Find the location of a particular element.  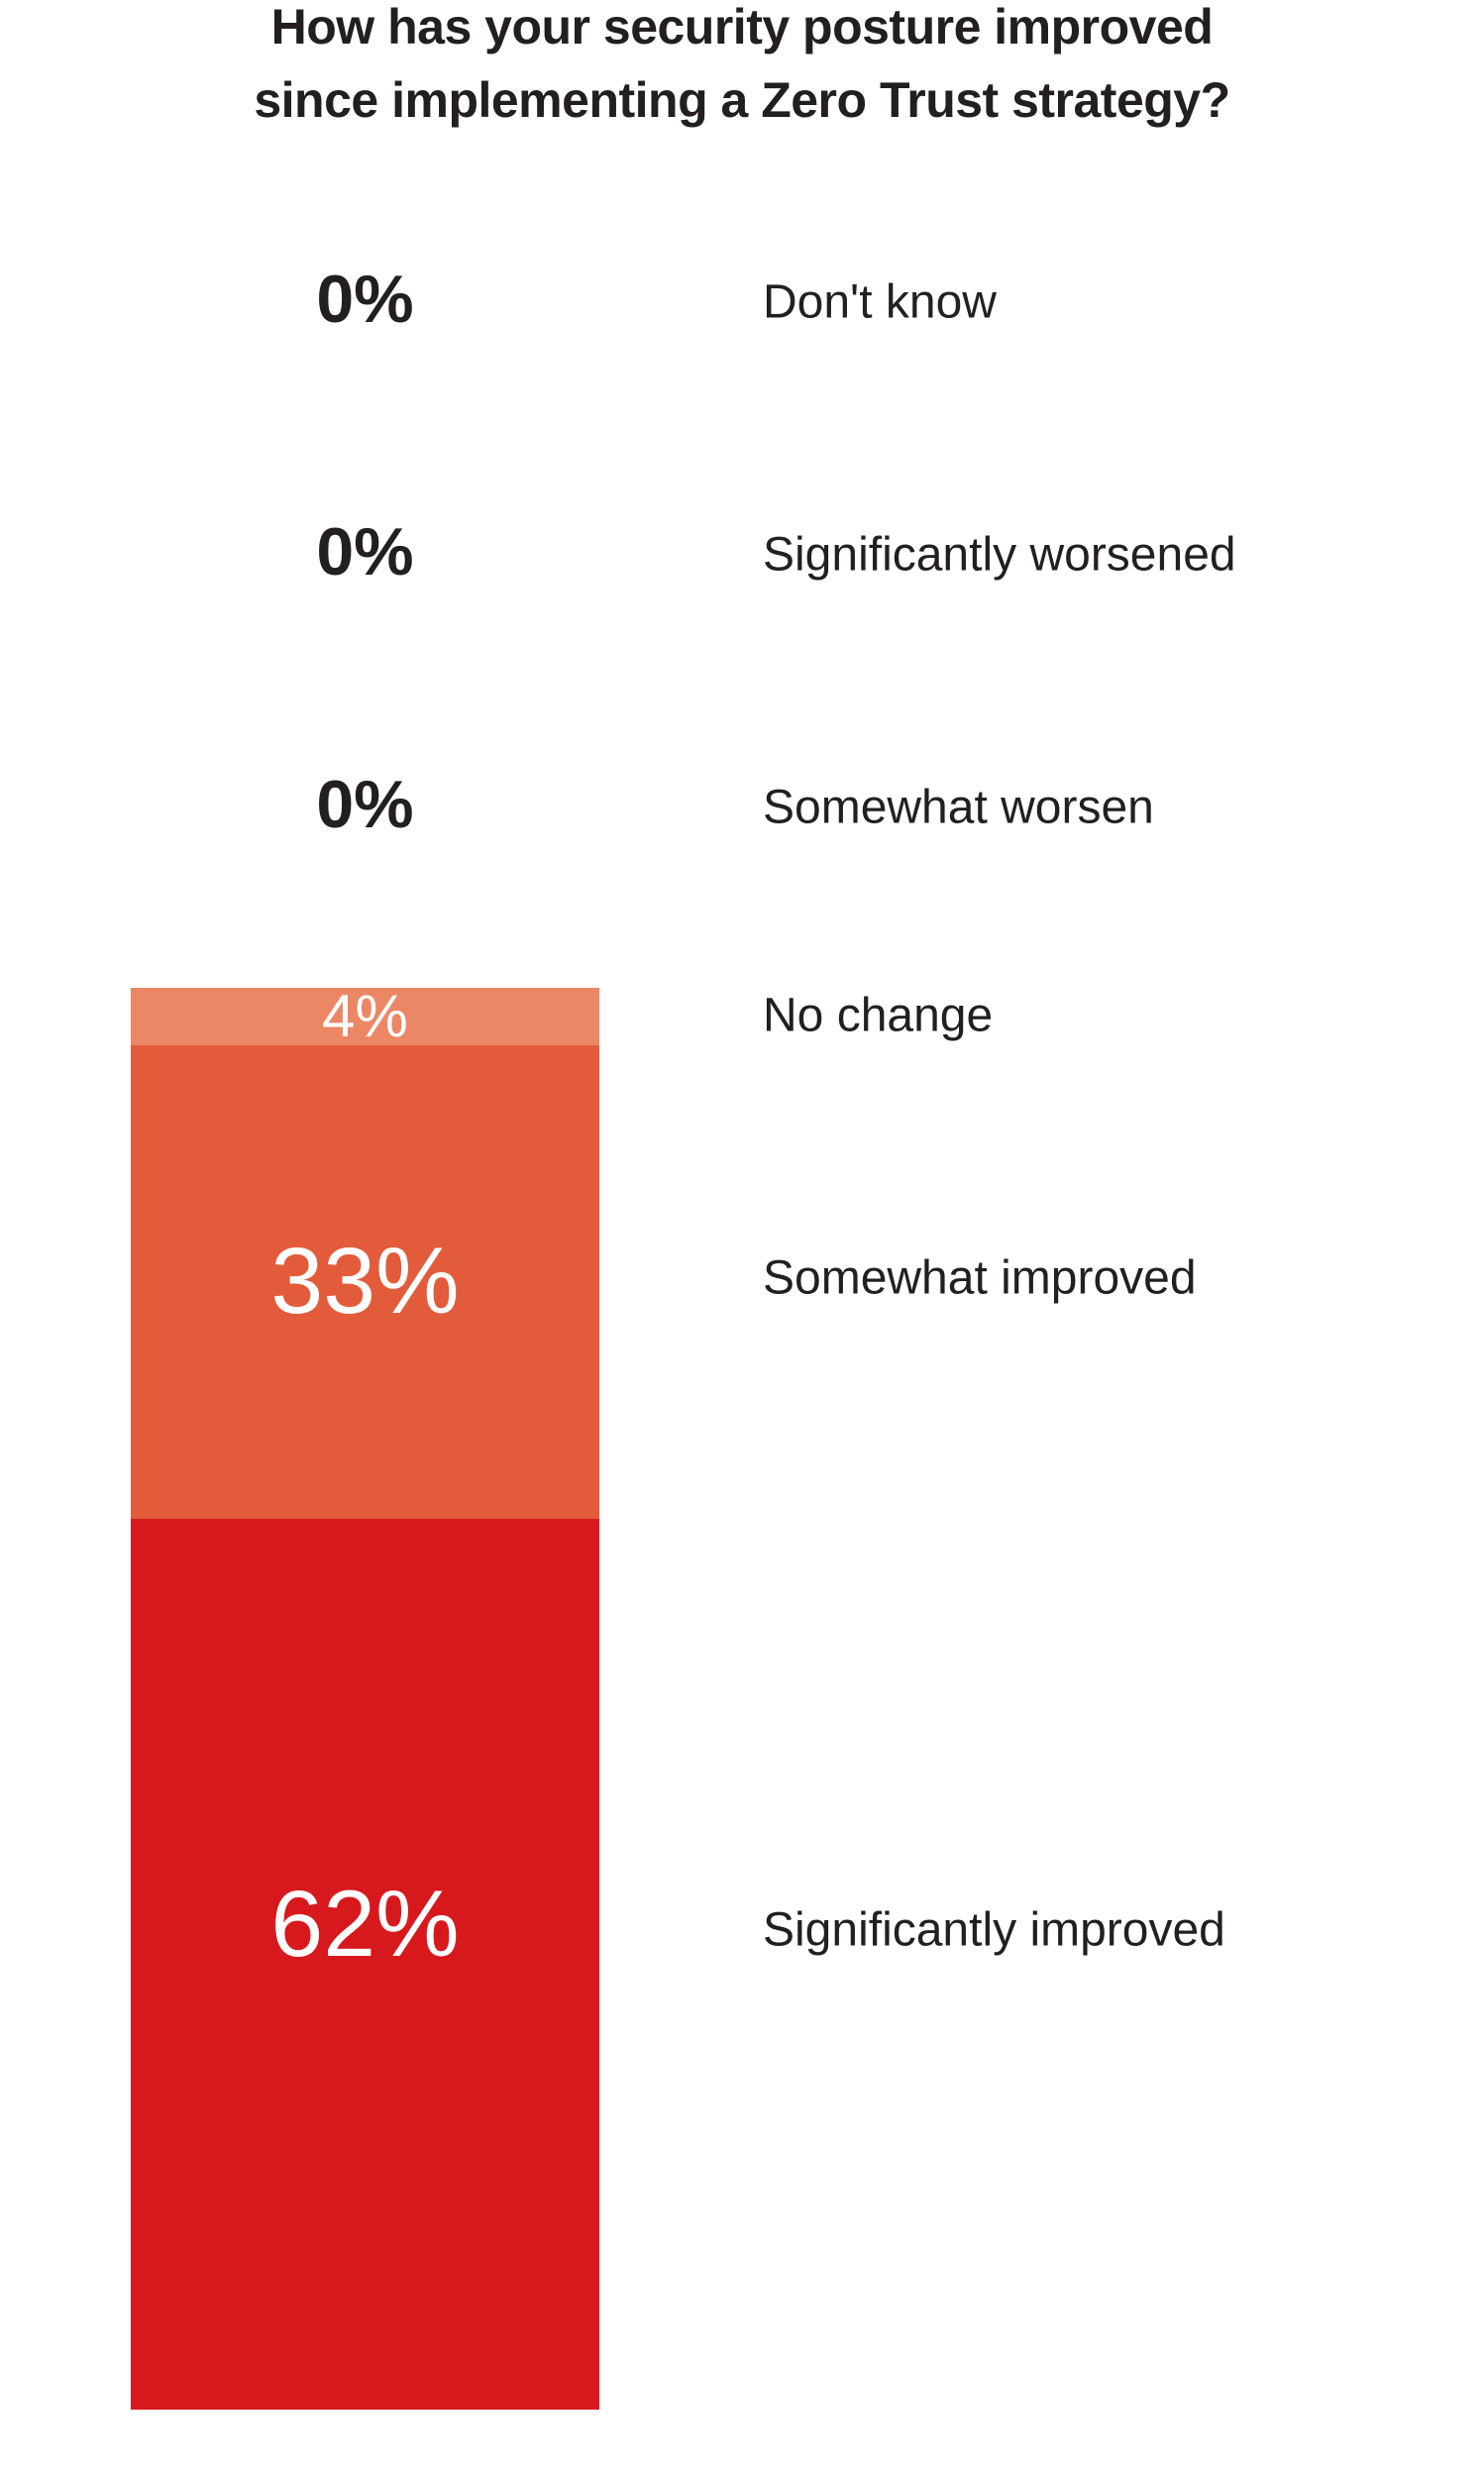

category-label-somewhat-worsen: Somewhat worsen is located at coordinates (959, 808).